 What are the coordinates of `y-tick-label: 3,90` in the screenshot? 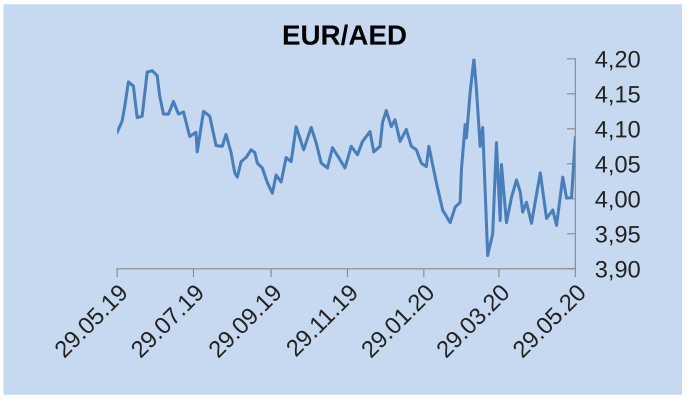 It's located at (618, 270).